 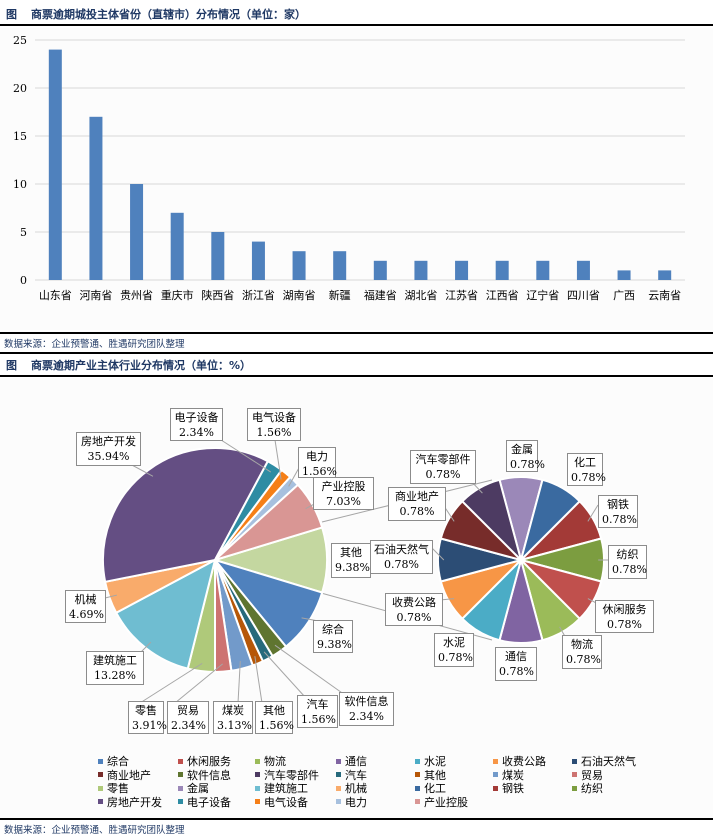 I want to click on label-category: 休闲服务, so click(x=624, y=609).